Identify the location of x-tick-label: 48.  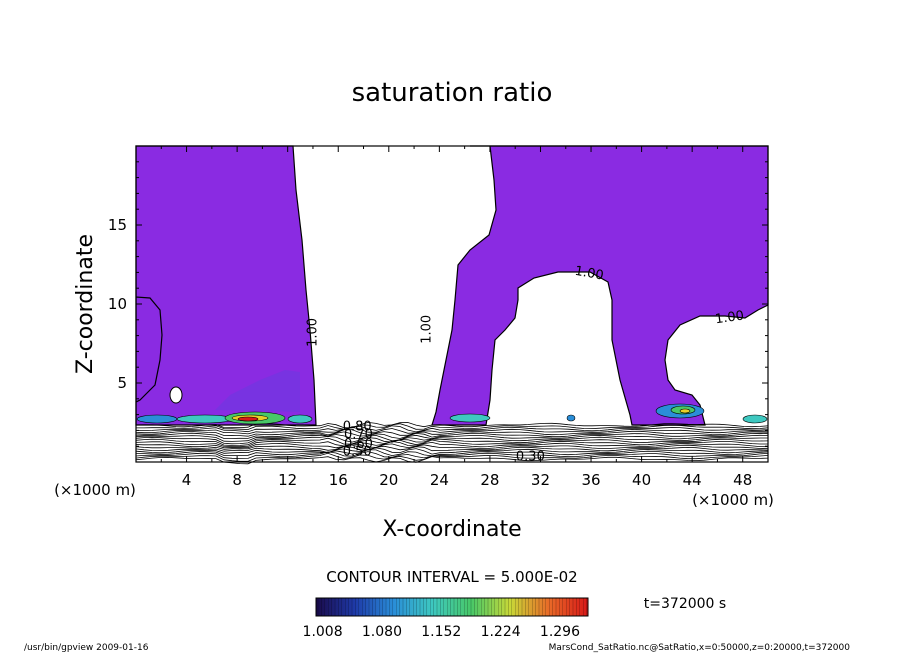
(742, 480).